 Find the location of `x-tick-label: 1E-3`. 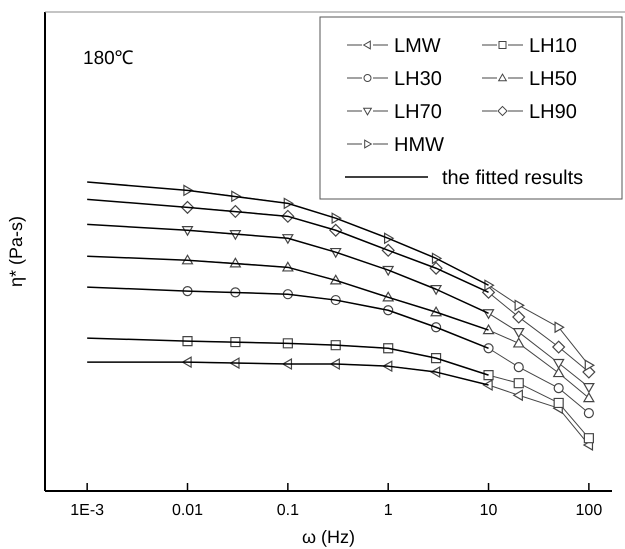

x-tick-label: 1E-3 is located at coordinates (87, 510).